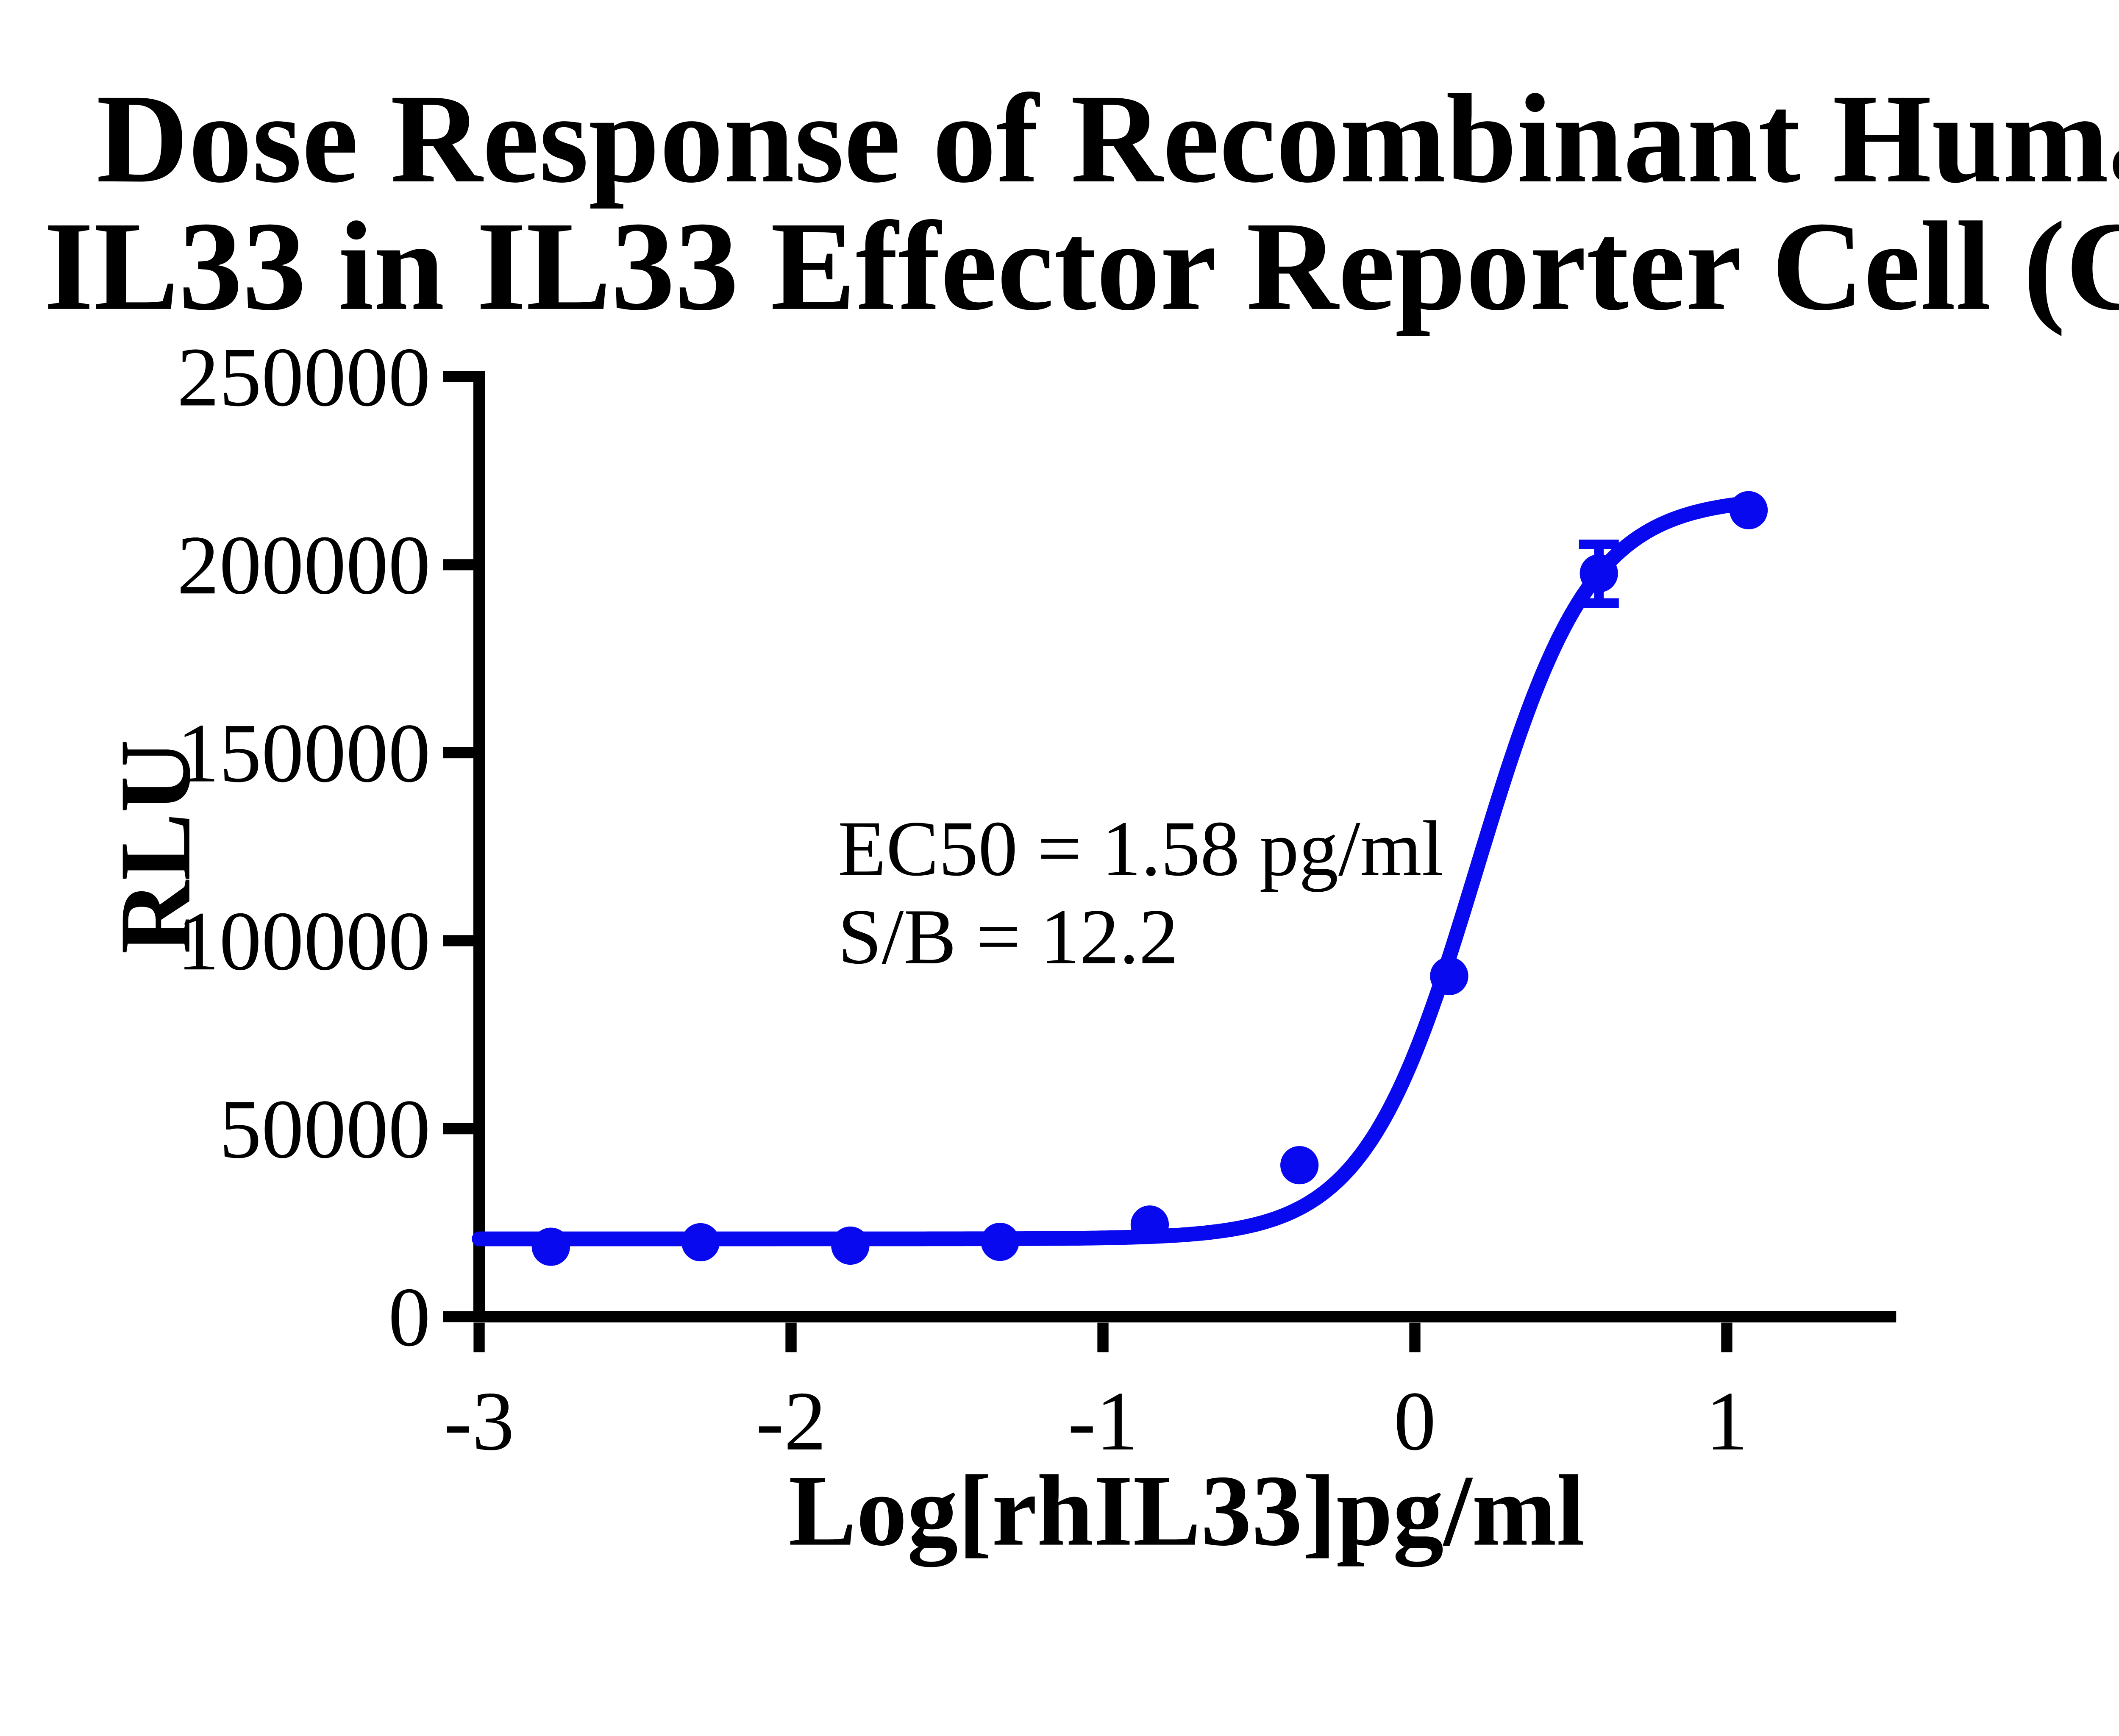  Describe the element at coordinates (410, 1317) in the screenshot. I see `y-tick-label: 0` at that location.